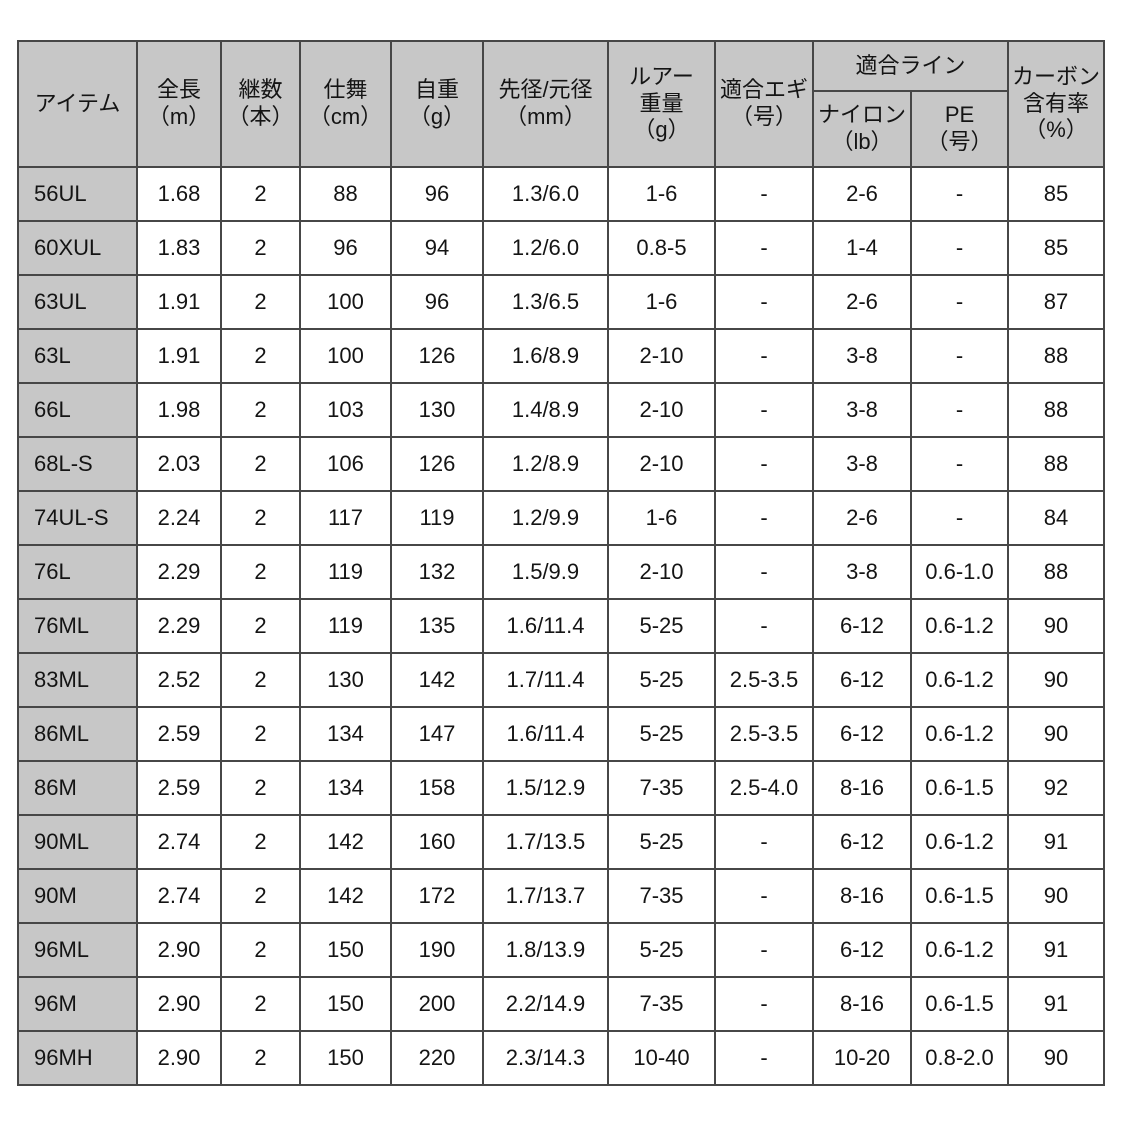 The height and width of the screenshot is (1134, 1134). What do you see at coordinates (1056, 104) in the screenshot?
I see `col-header-carbon: カーボン 含有率 （%）` at bounding box center [1056, 104].